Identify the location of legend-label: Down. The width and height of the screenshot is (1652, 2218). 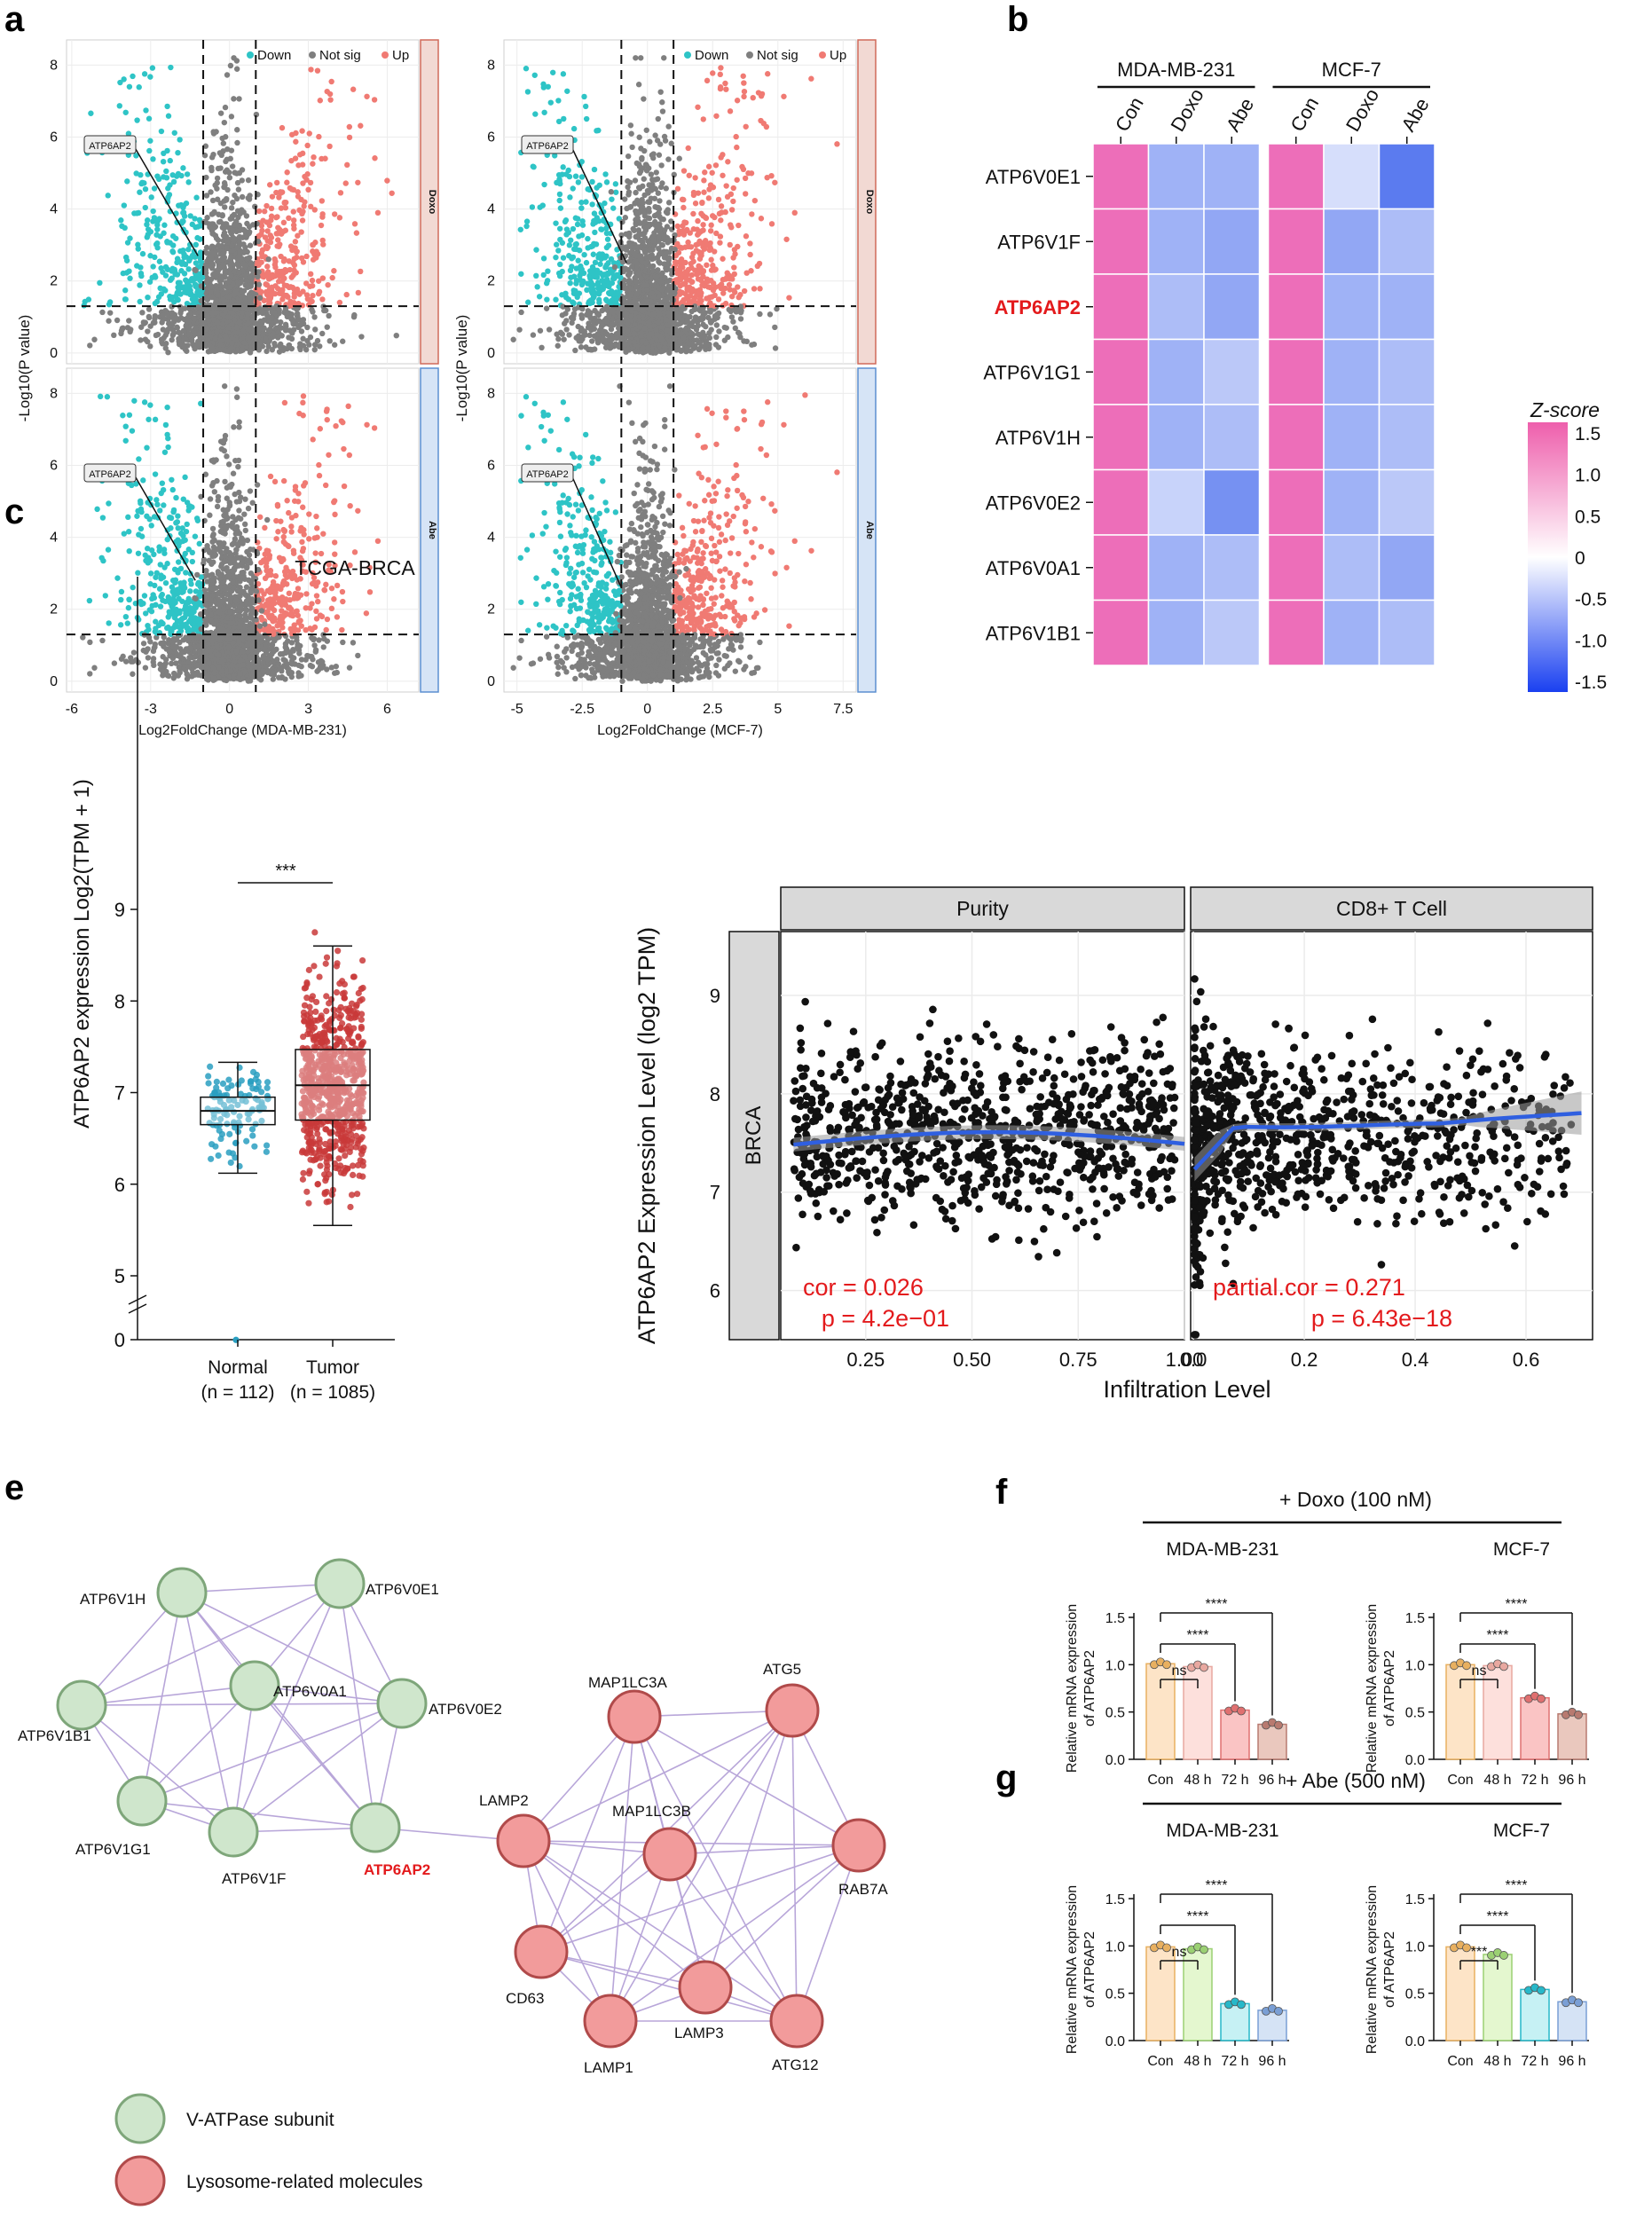
(274, 55).